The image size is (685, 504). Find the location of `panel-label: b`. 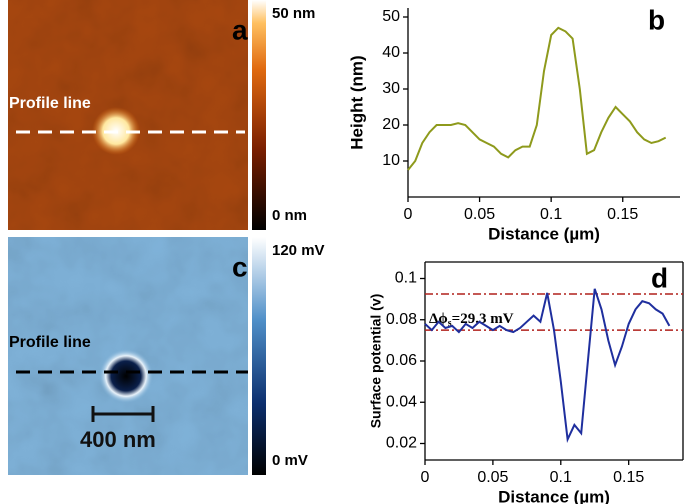

panel-label: b is located at coordinates (656, 19).